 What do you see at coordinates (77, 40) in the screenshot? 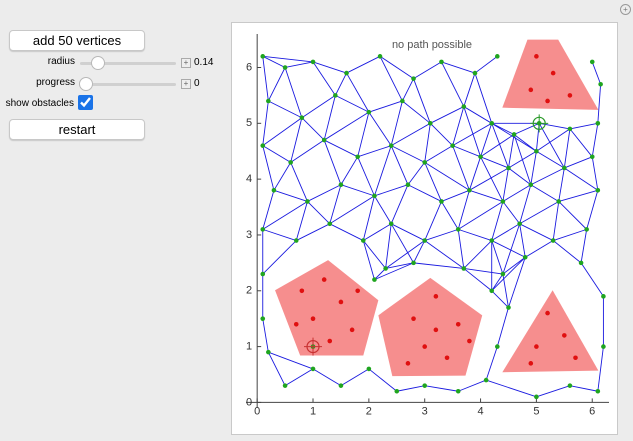
I see `add-vertices-button: add 50 vertices` at bounding box center [77, 40].